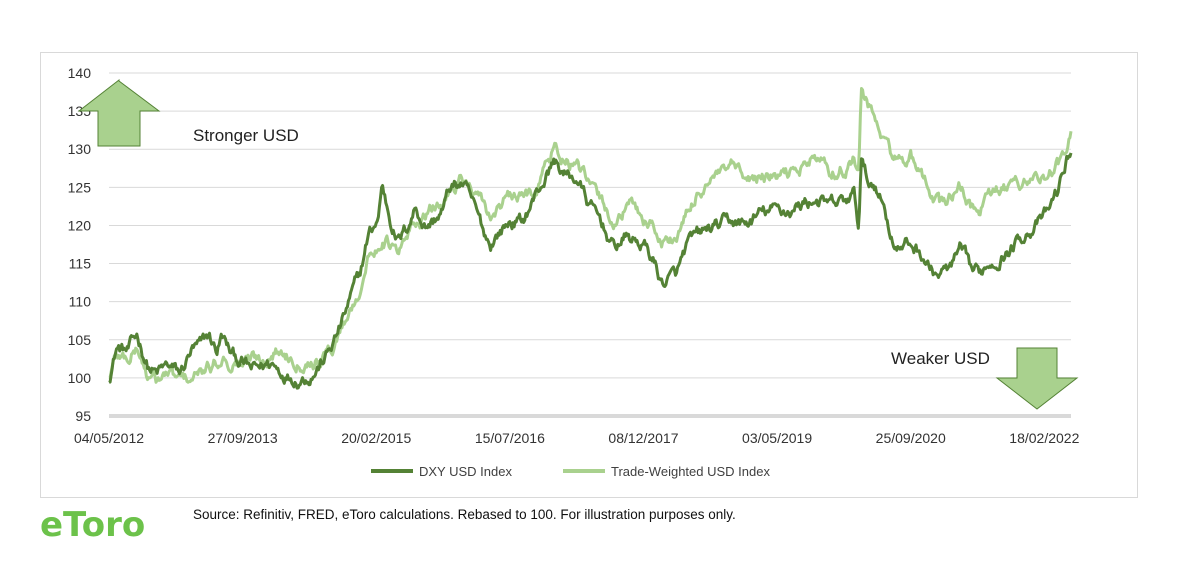 The width and height of the screenshot is (1197, 574). I want to click on y-axis-ticks: 95100105110115120125130135140, so click(80, 244).